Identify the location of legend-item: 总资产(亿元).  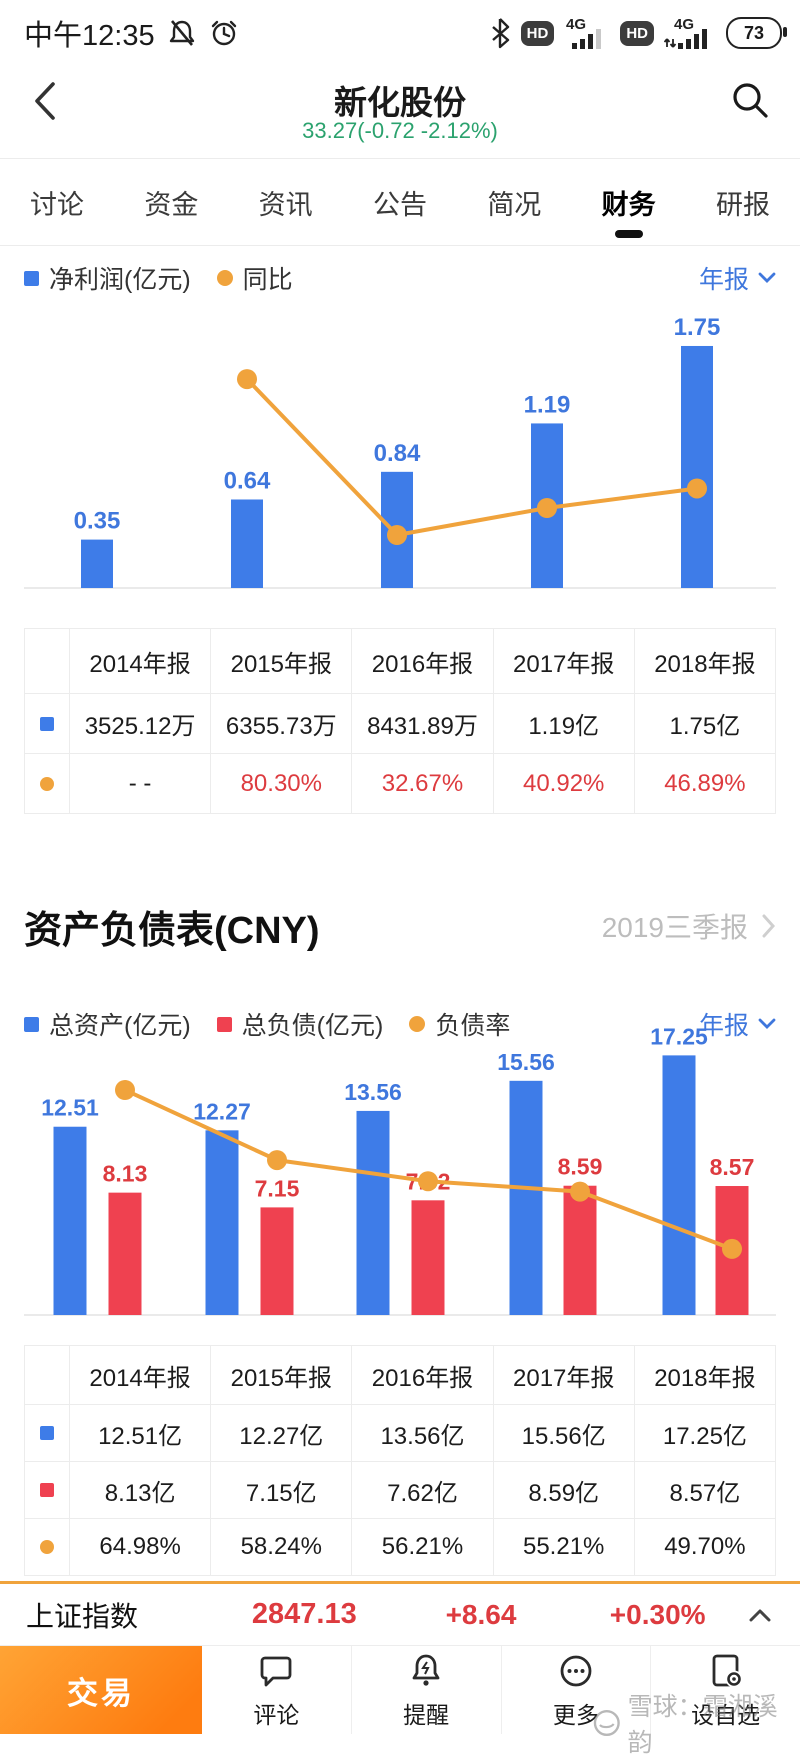
(107, 1024).